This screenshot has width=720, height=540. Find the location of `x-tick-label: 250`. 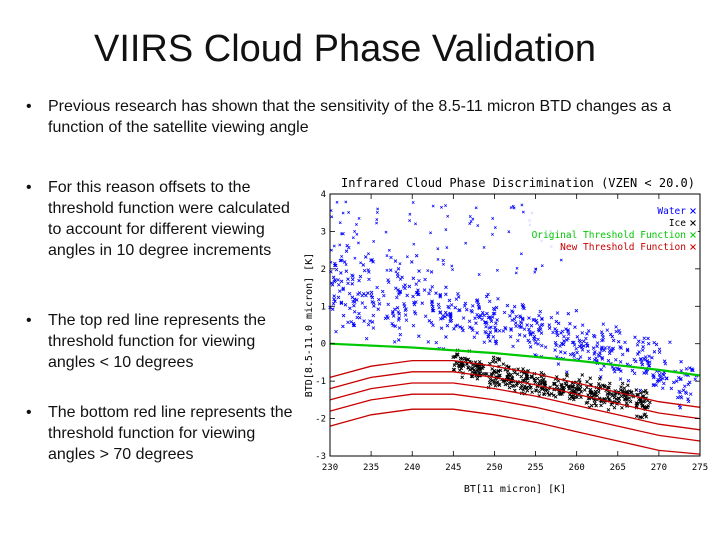

x-tick-label: 250 is located at coordinates (494, 468).